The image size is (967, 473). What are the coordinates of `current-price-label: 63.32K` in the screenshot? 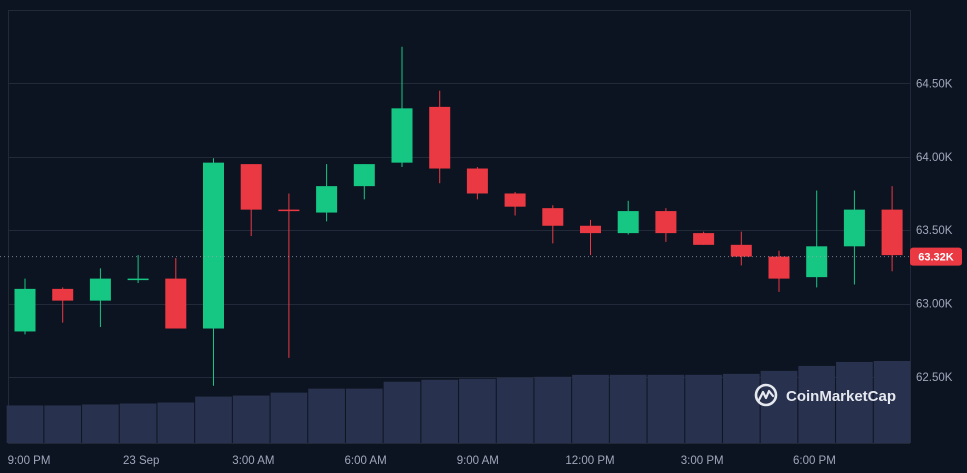 It's located at (936, 258).